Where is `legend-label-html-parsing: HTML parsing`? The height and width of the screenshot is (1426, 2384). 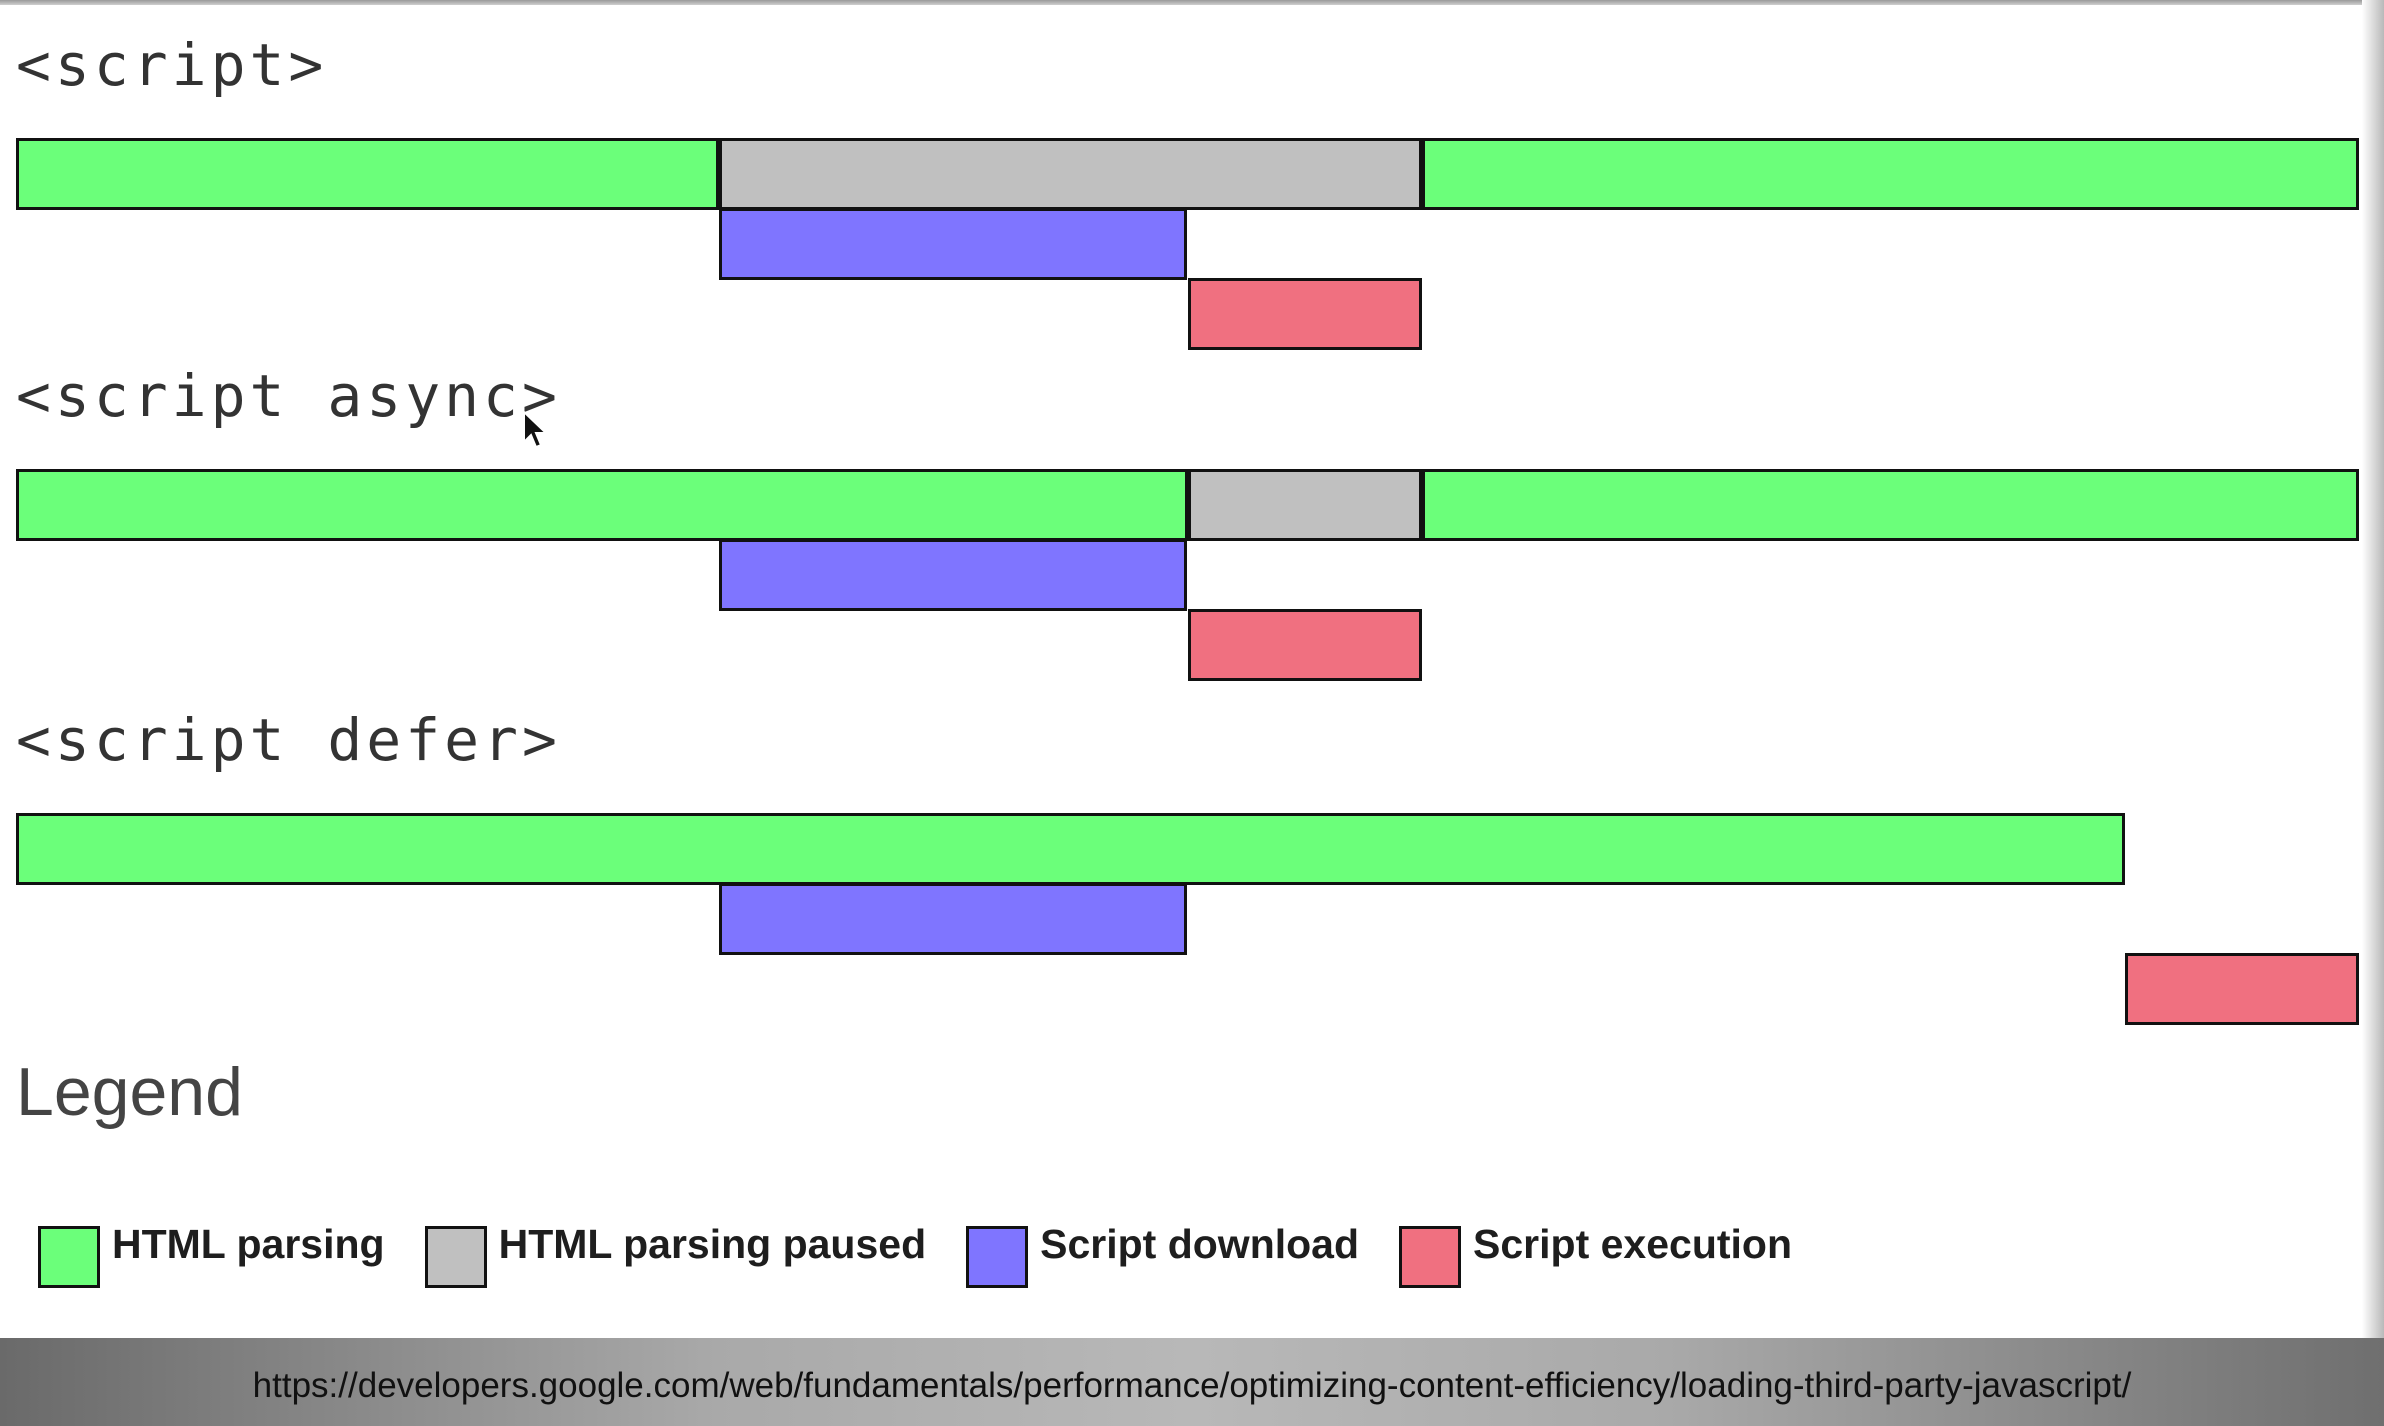
legend-label-html-parsing: HTML parsing is located at coordinates (248, 1244).